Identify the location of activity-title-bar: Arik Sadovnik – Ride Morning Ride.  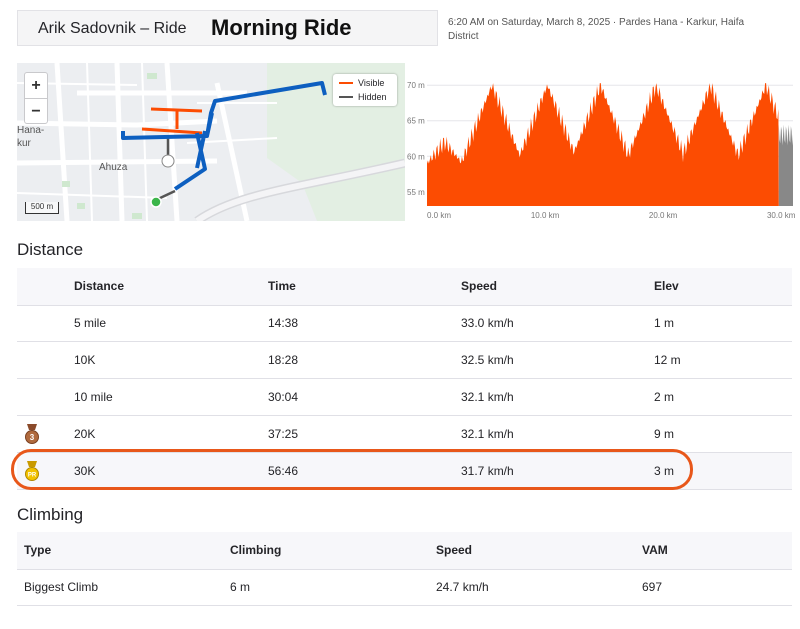
(227, 28).